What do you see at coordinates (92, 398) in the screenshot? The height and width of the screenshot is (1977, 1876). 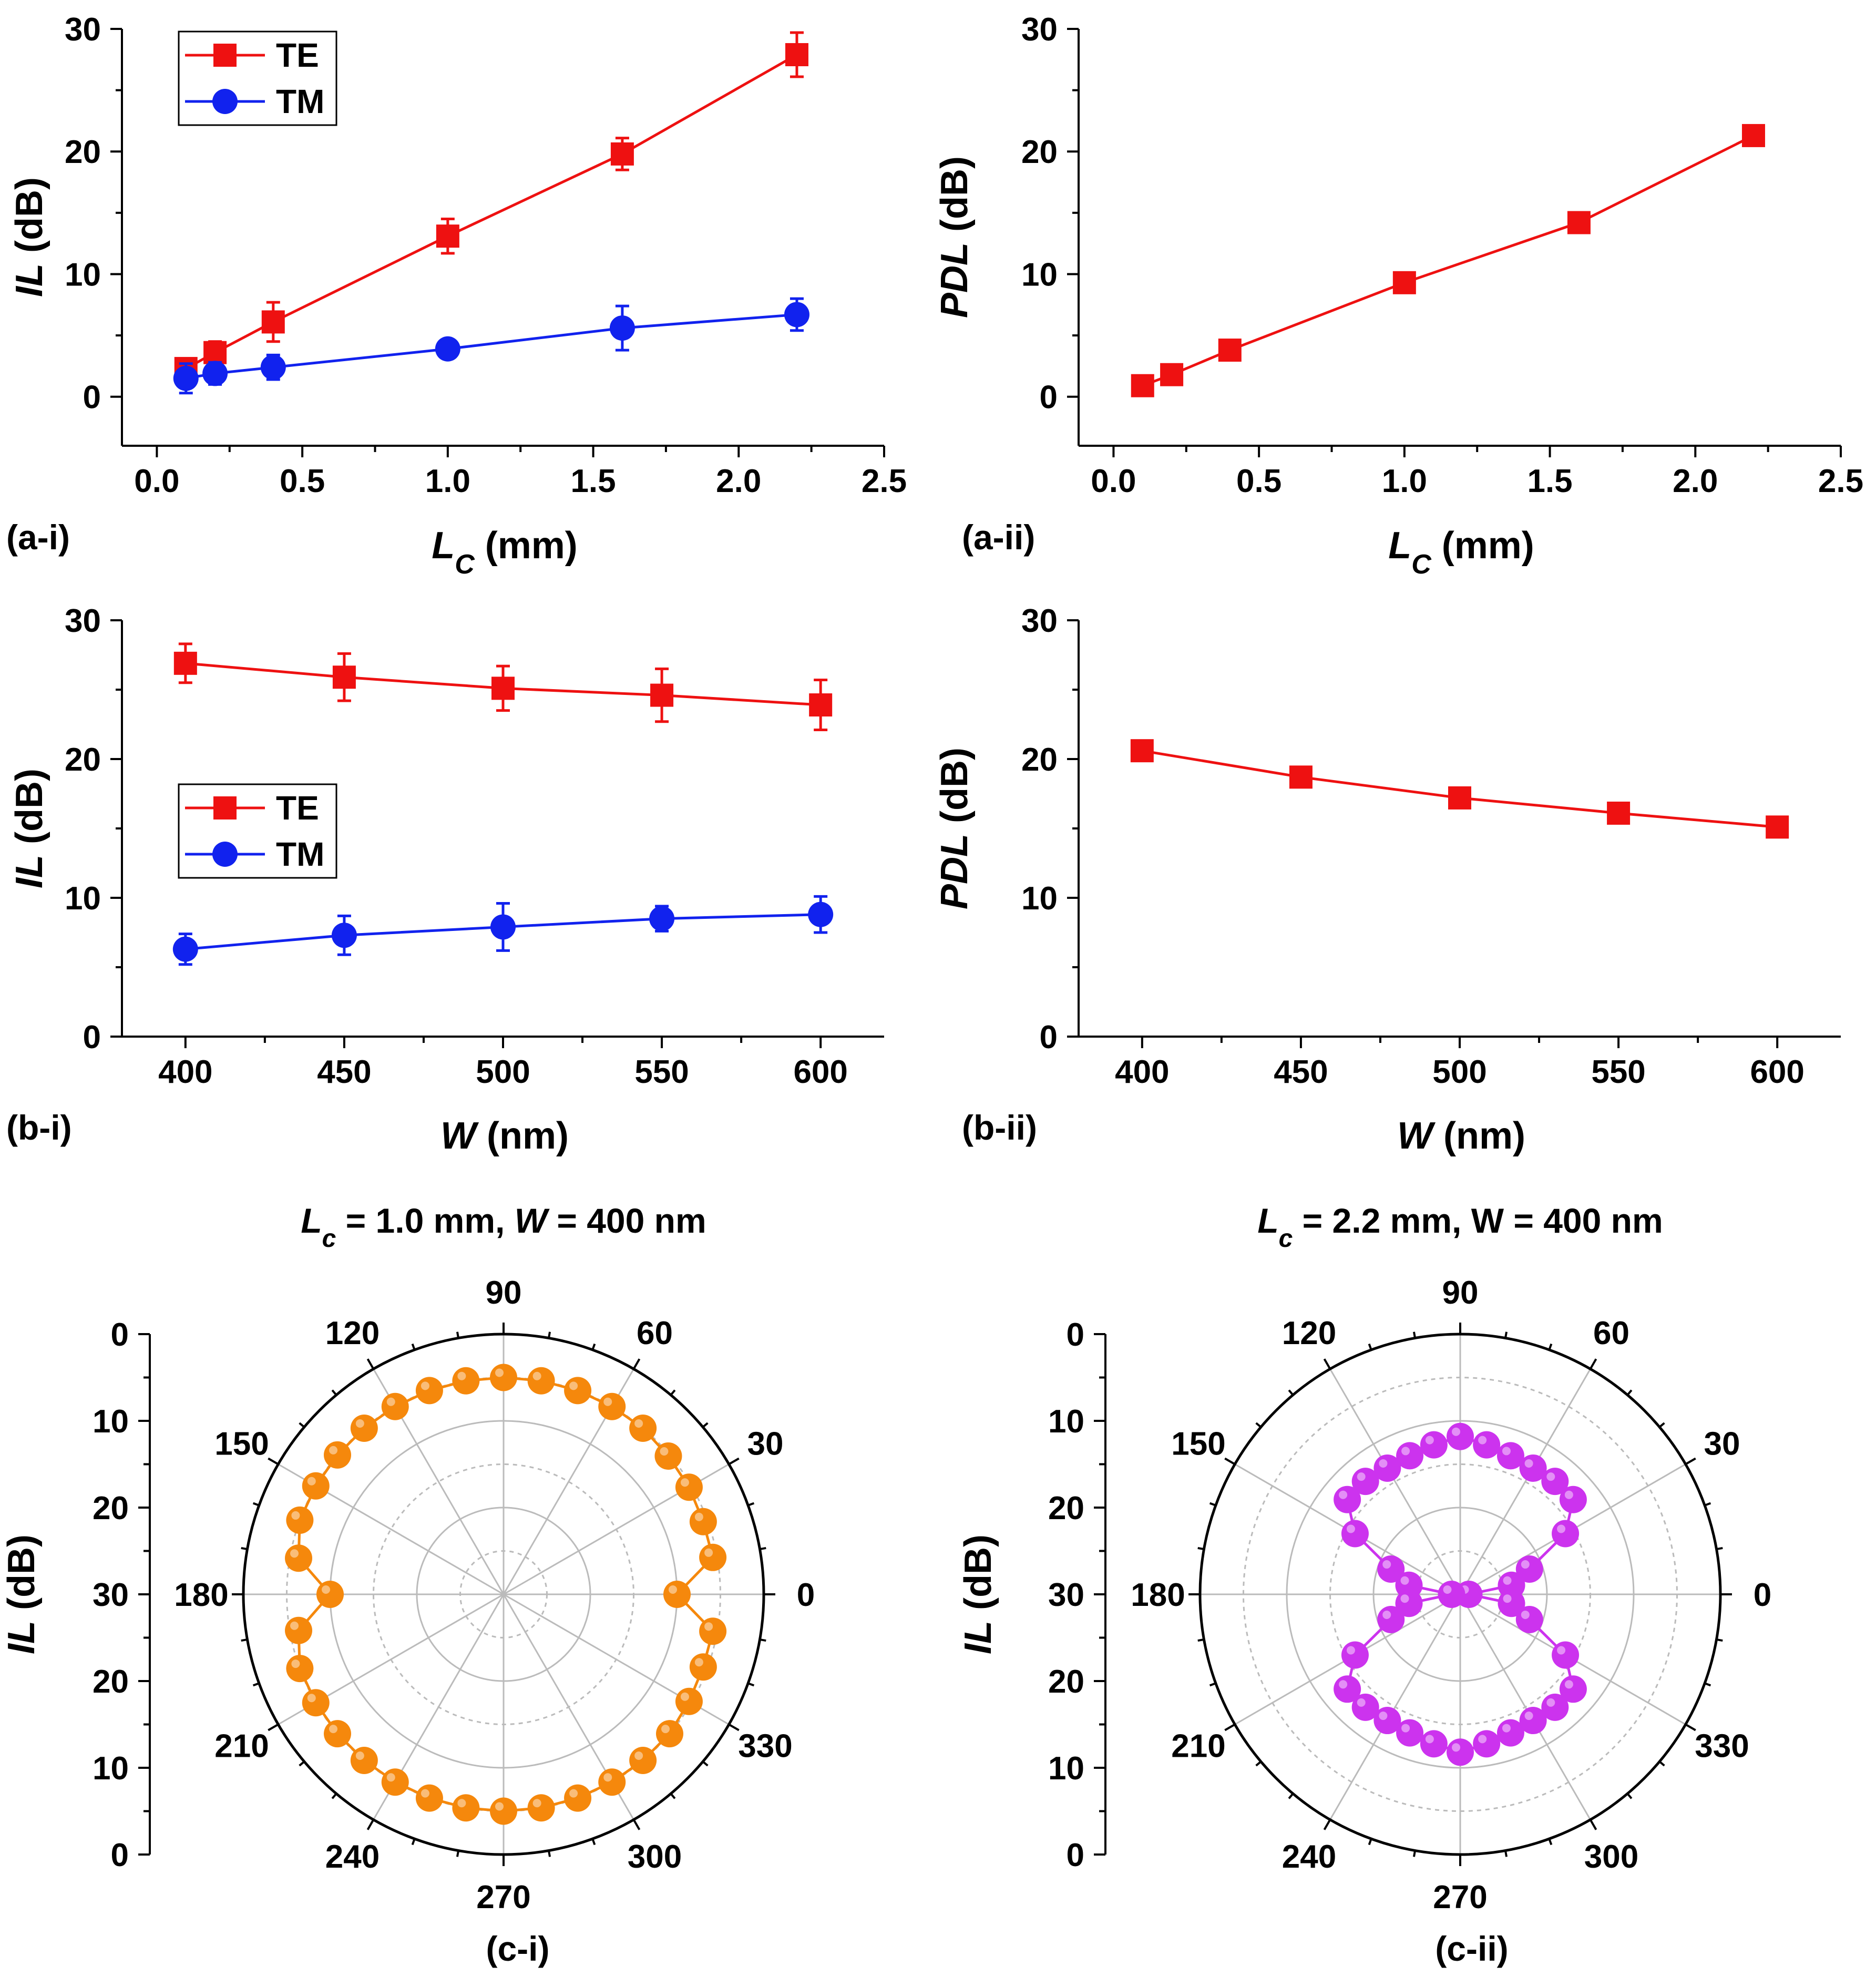 I see `y-tick-label: 0` at bounding box center [92, 398].